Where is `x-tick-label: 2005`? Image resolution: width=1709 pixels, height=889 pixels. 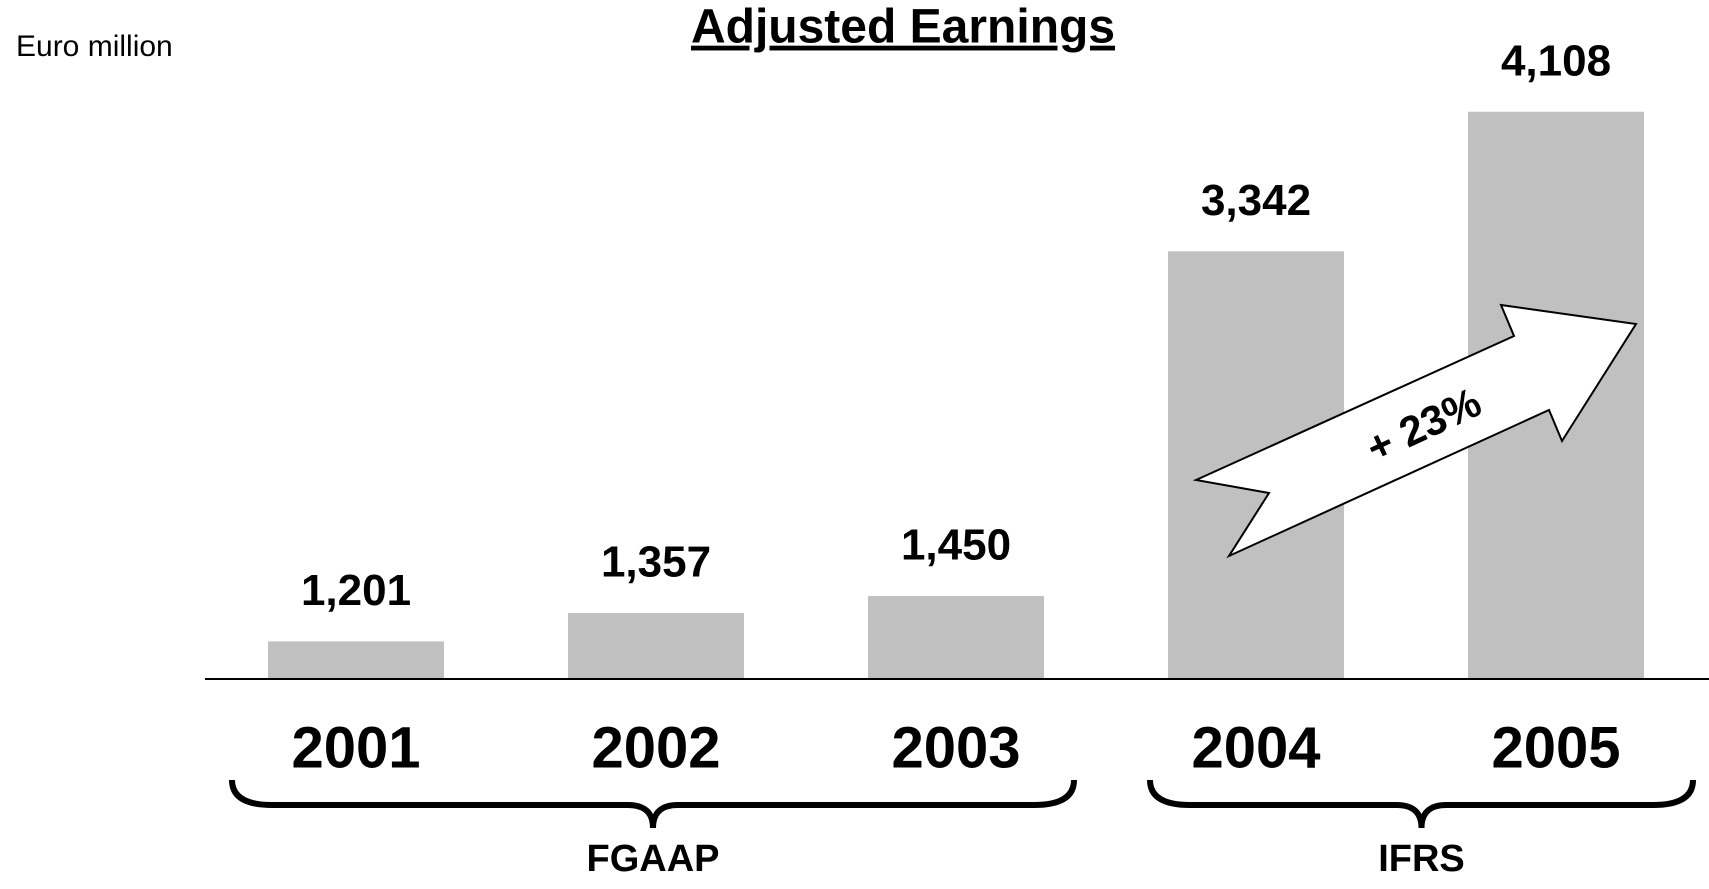 x-tick-label: 2005 is located at coordinates (1555, 747).